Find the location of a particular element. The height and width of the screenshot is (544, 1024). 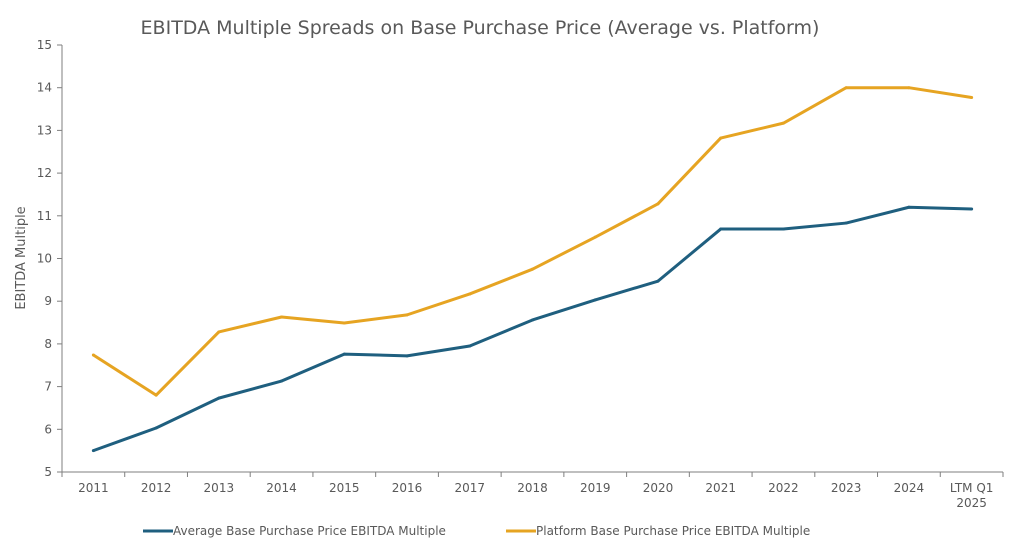

x-tick-label: 2024 is located at coordinates (909, 488).